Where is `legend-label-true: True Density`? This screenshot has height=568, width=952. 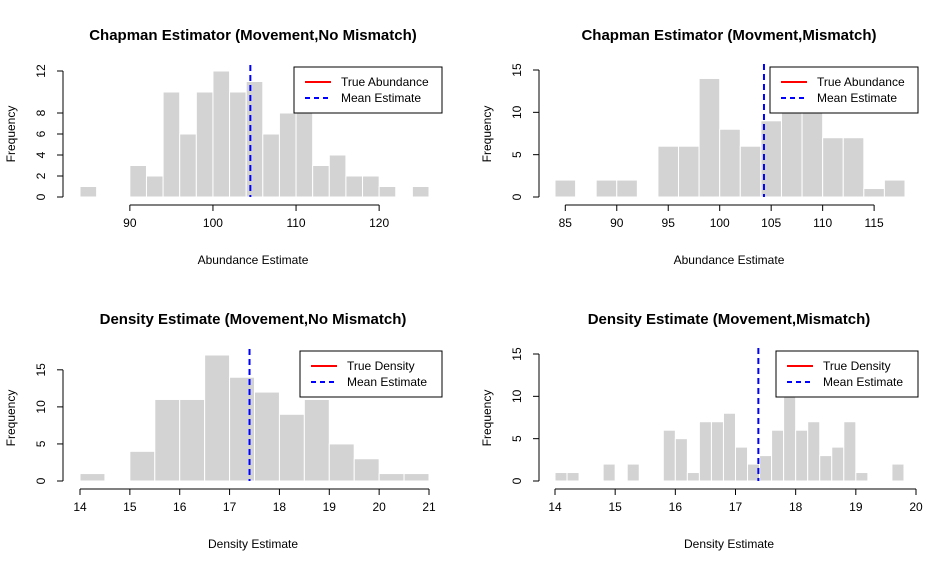
legend-label-true: True Density is located at coordinates (381, 366).